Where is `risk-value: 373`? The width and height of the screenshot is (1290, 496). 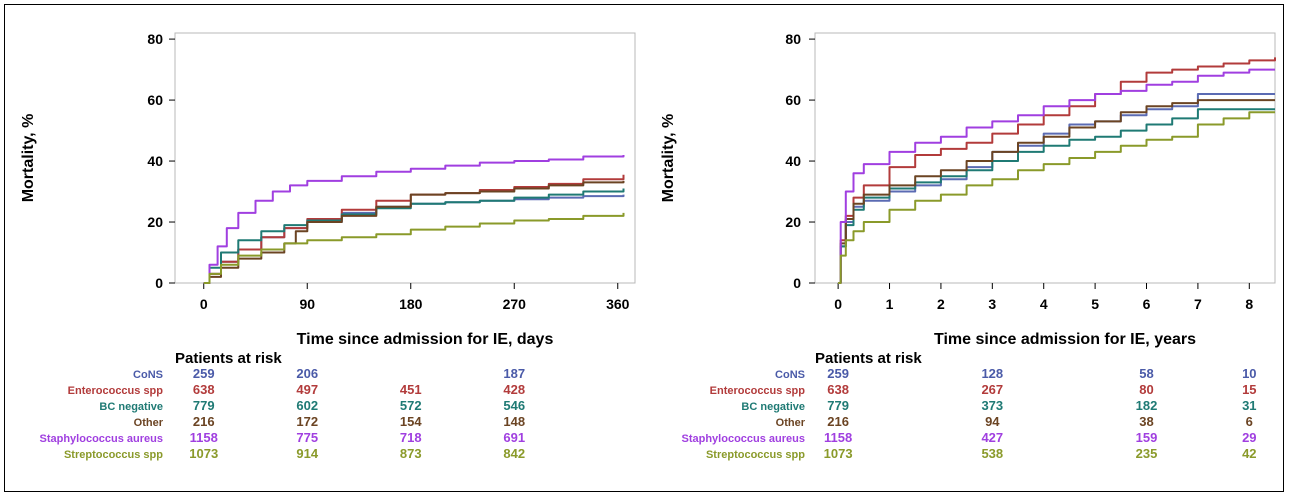
risk-value: 373 is located at coordinates (992, 405).